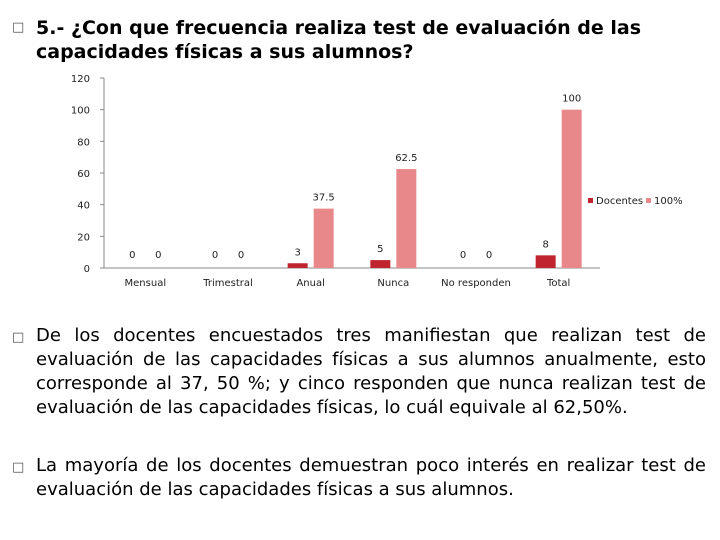 The image size is (720, 540). I want to click on y-tick-label: 120, so click(80, 79).